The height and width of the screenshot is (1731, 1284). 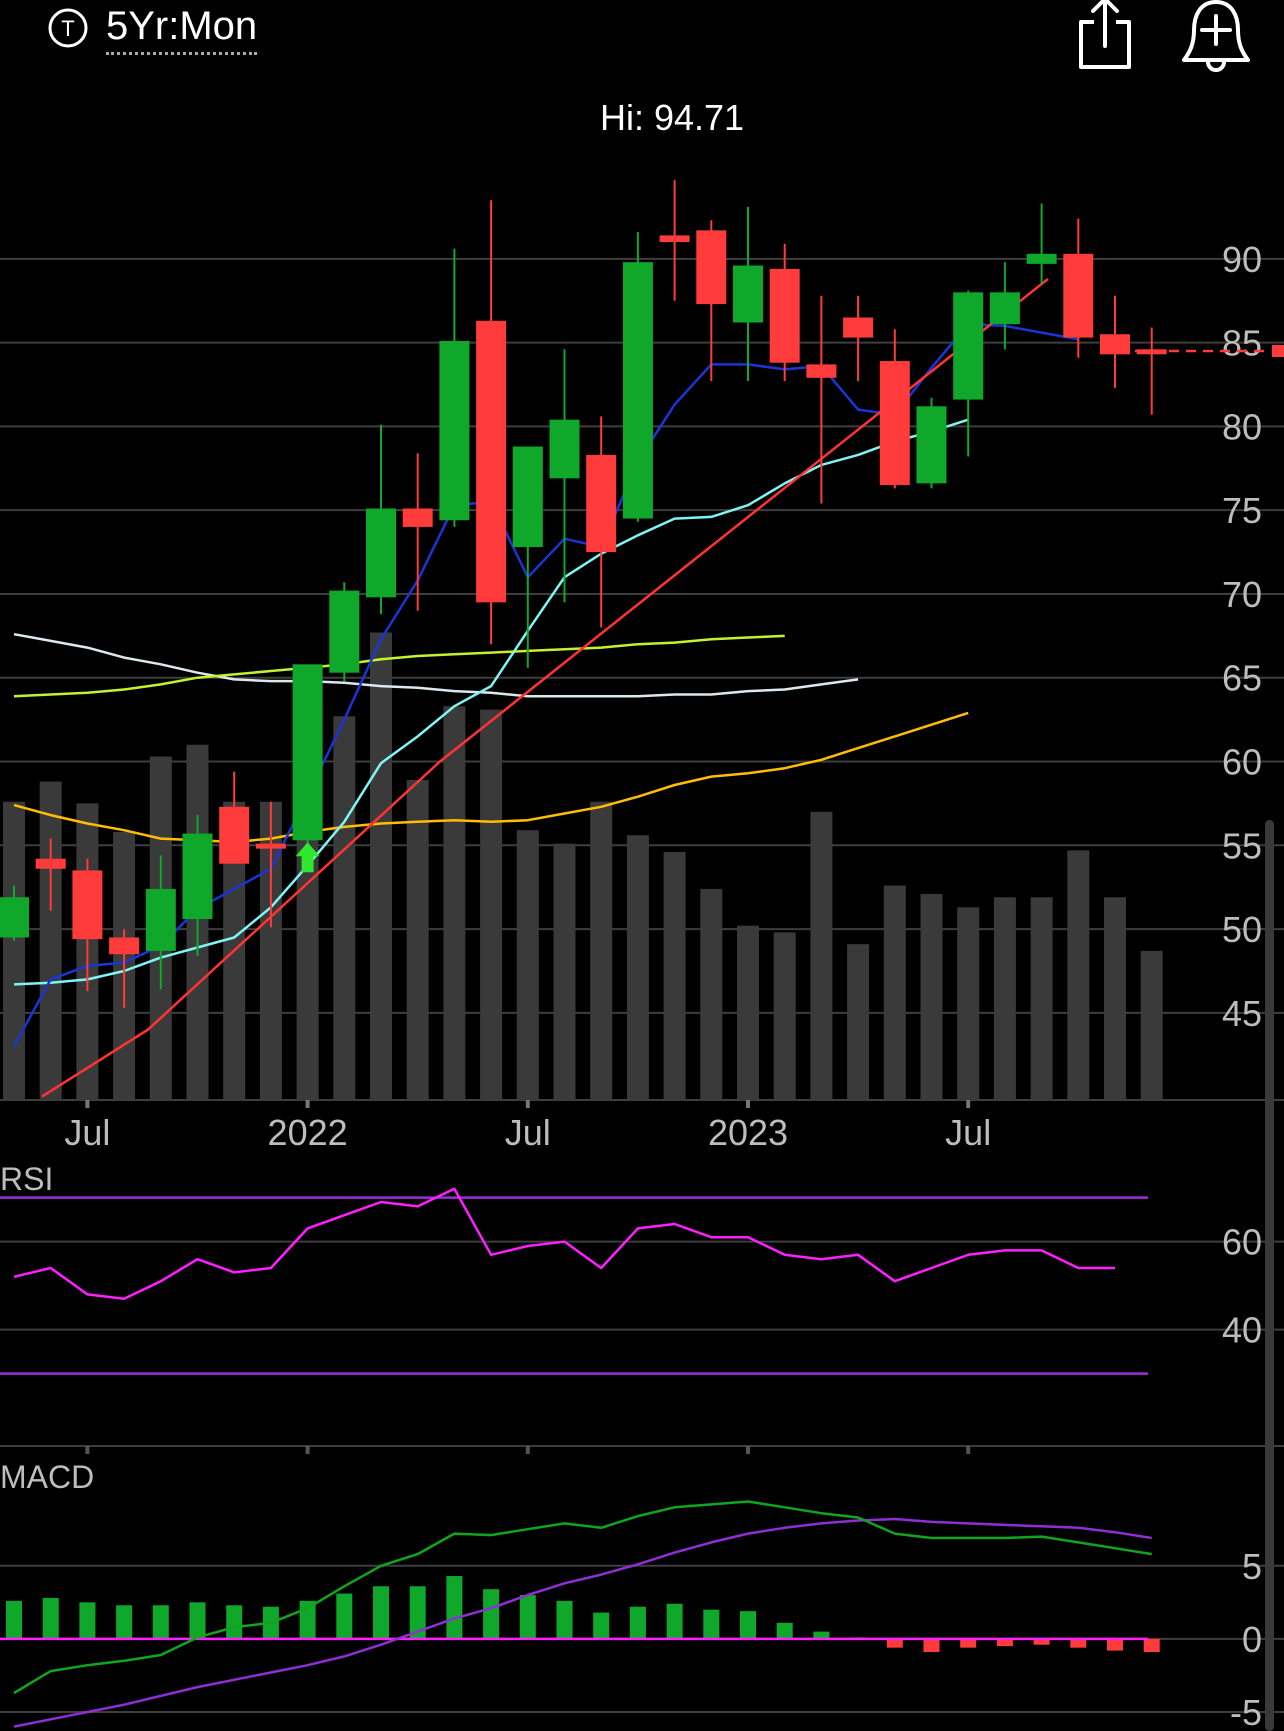 What do you see at coordinates (672, 117) in the screenshot?
I see `high-price-label: Hi: 94.71` at bounding box center [672, 117].